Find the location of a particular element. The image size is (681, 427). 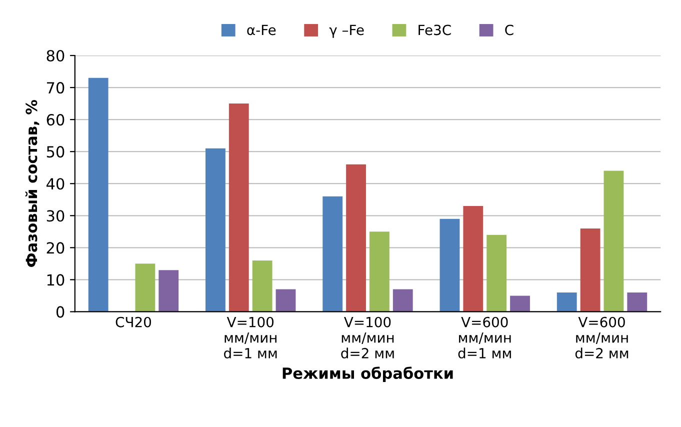

y-tick-label: 50 is located at coordinates (55, 152).